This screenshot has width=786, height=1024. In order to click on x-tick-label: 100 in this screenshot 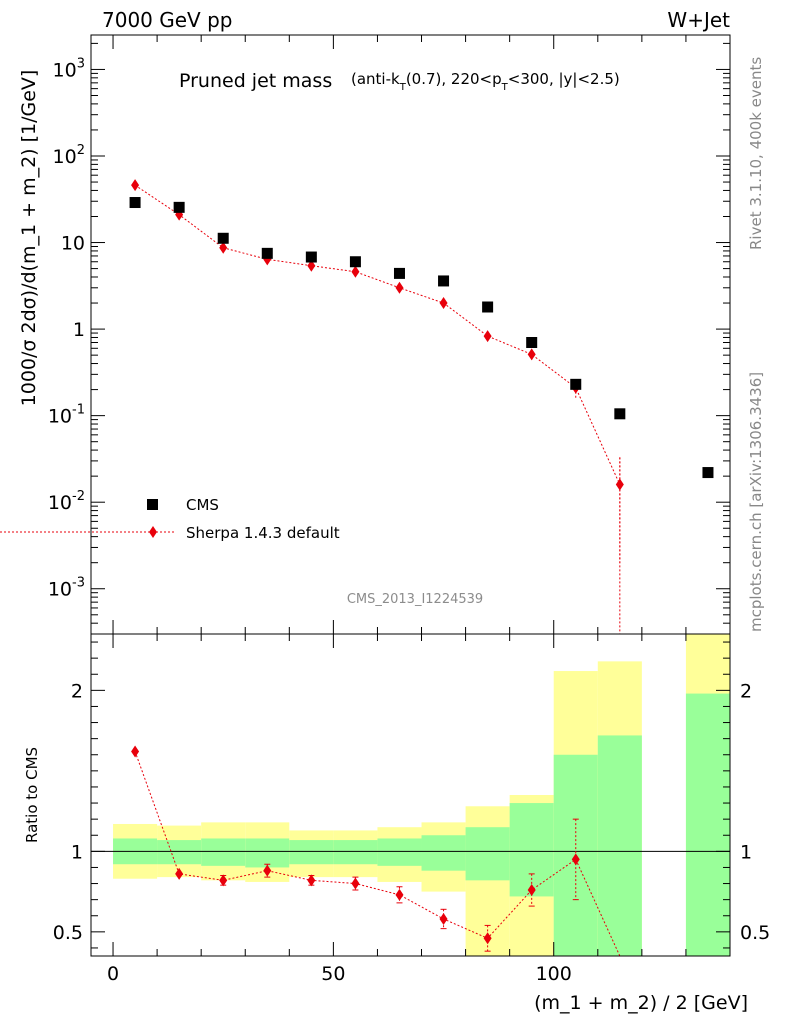, I will do `click(554, 974)`.